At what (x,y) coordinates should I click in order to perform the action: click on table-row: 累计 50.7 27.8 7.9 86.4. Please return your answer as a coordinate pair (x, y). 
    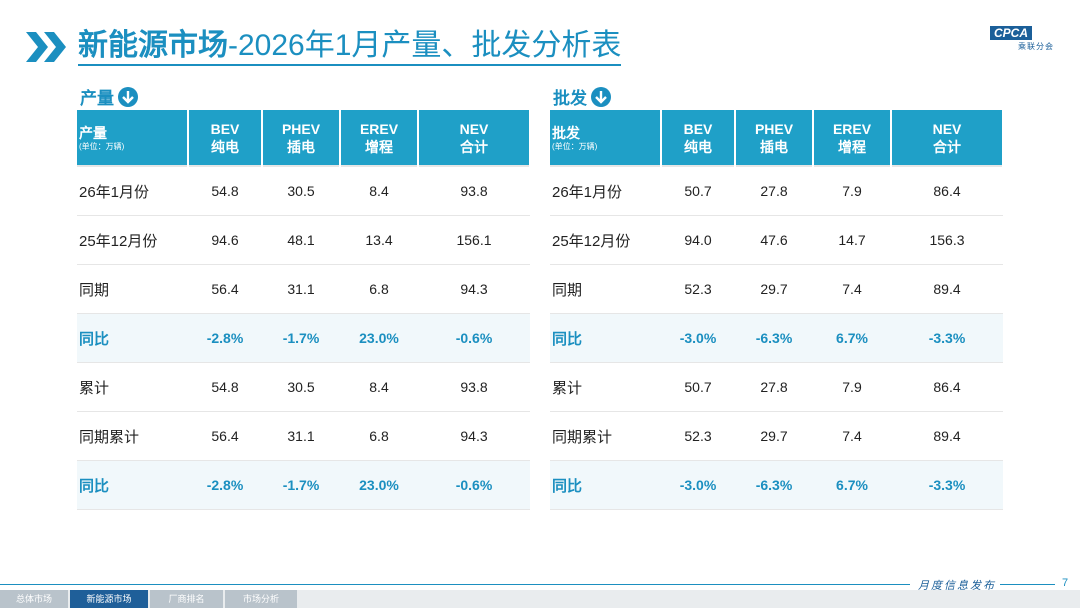
    Looking at the image, I should click on (776, 387).